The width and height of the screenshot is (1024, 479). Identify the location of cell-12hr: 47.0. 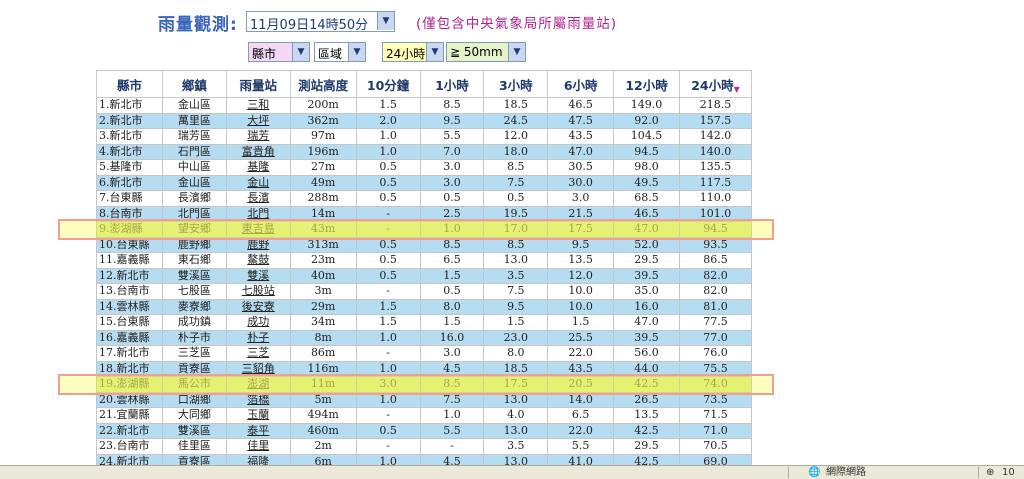
(646, 322).